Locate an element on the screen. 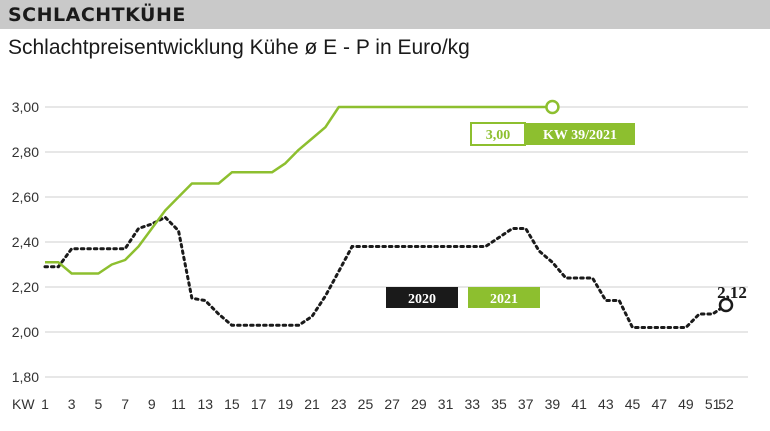  x-tick-label: 25 is located at coordinates (366, 404).